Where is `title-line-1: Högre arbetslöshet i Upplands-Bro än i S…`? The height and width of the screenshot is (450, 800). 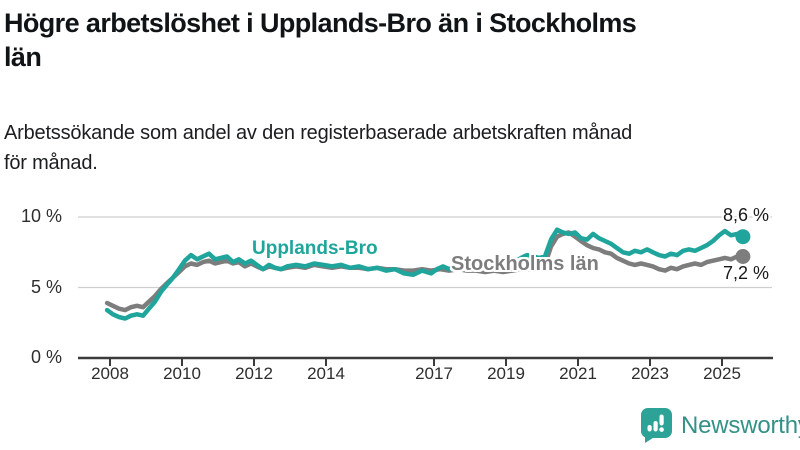 title-line-1: Högre arbetslöshet i Upplands-Bro än i S… is located at coordinates (320, 23).